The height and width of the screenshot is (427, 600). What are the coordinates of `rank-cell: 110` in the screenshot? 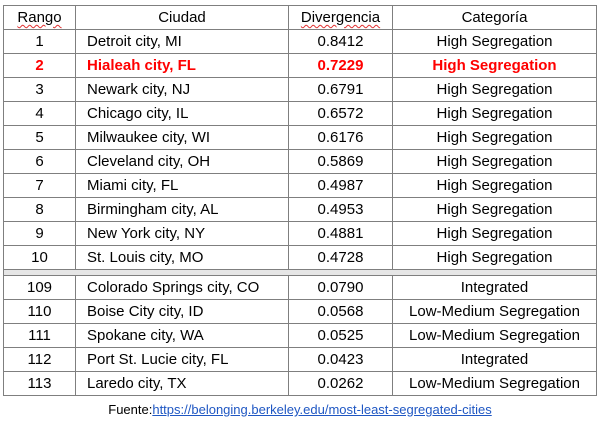 It's located at (39, 311).